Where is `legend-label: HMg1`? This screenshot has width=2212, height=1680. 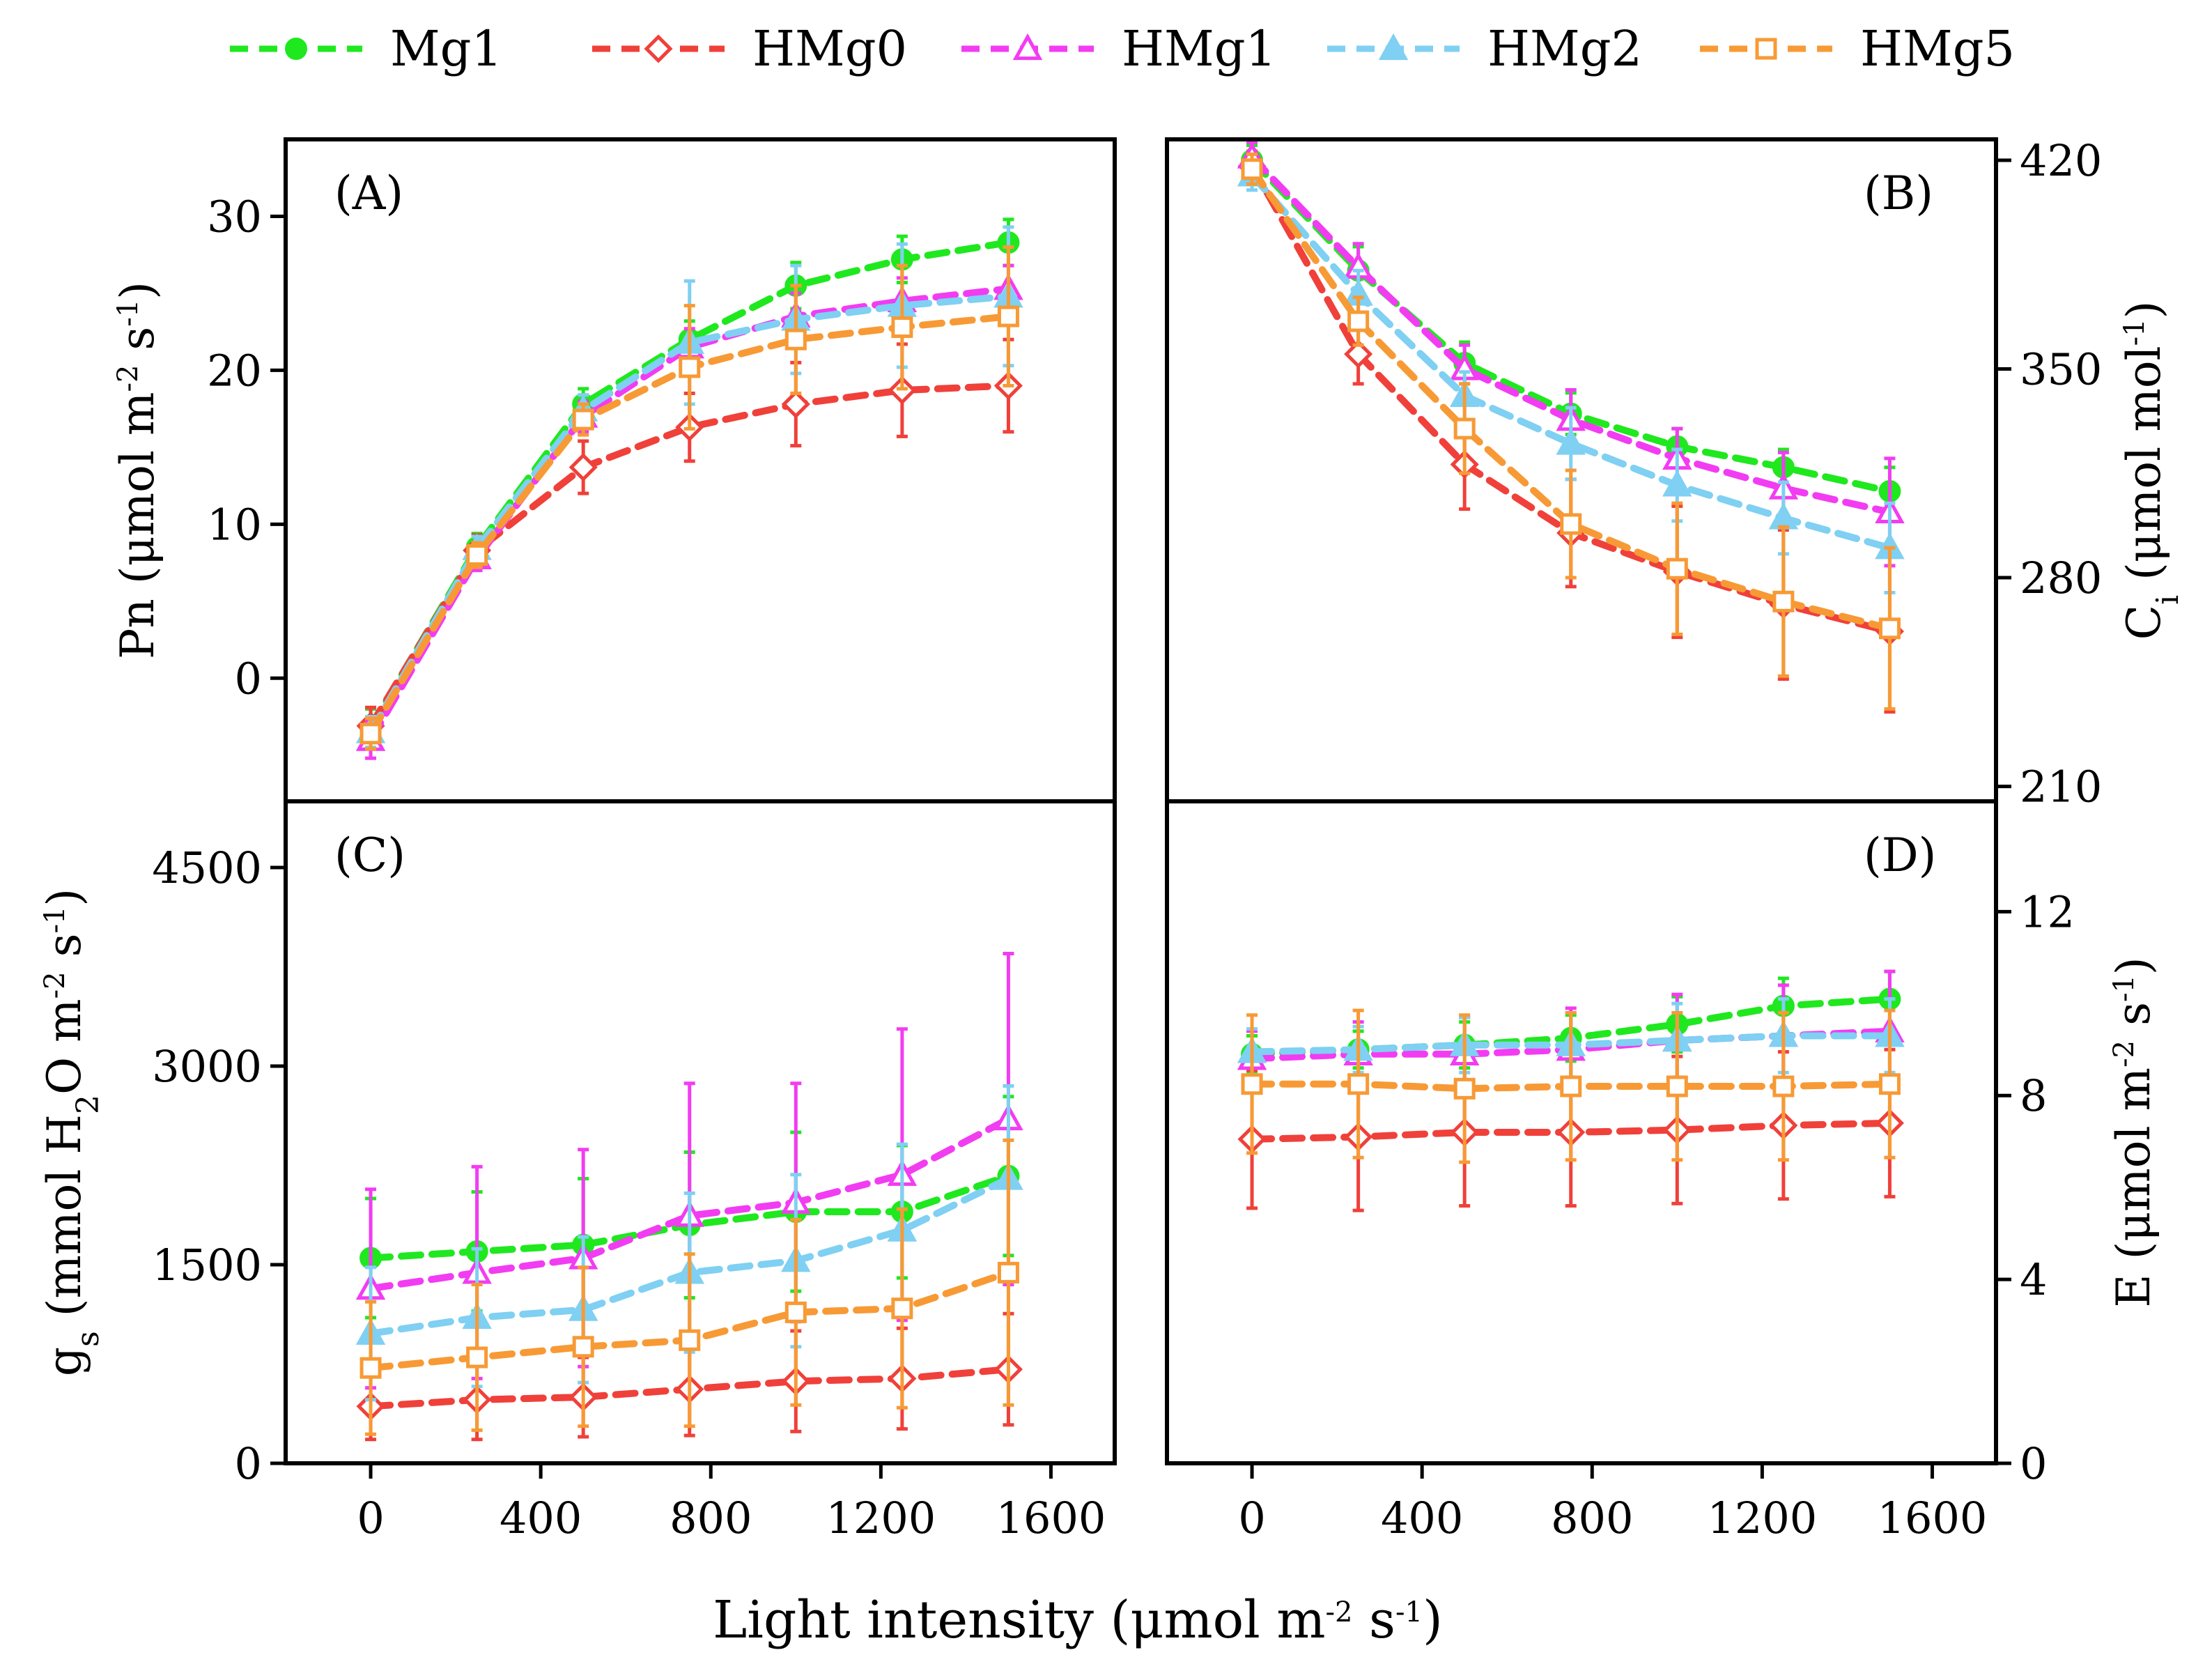 legend-label: HMg1 is located at coordinates (1199, 48).